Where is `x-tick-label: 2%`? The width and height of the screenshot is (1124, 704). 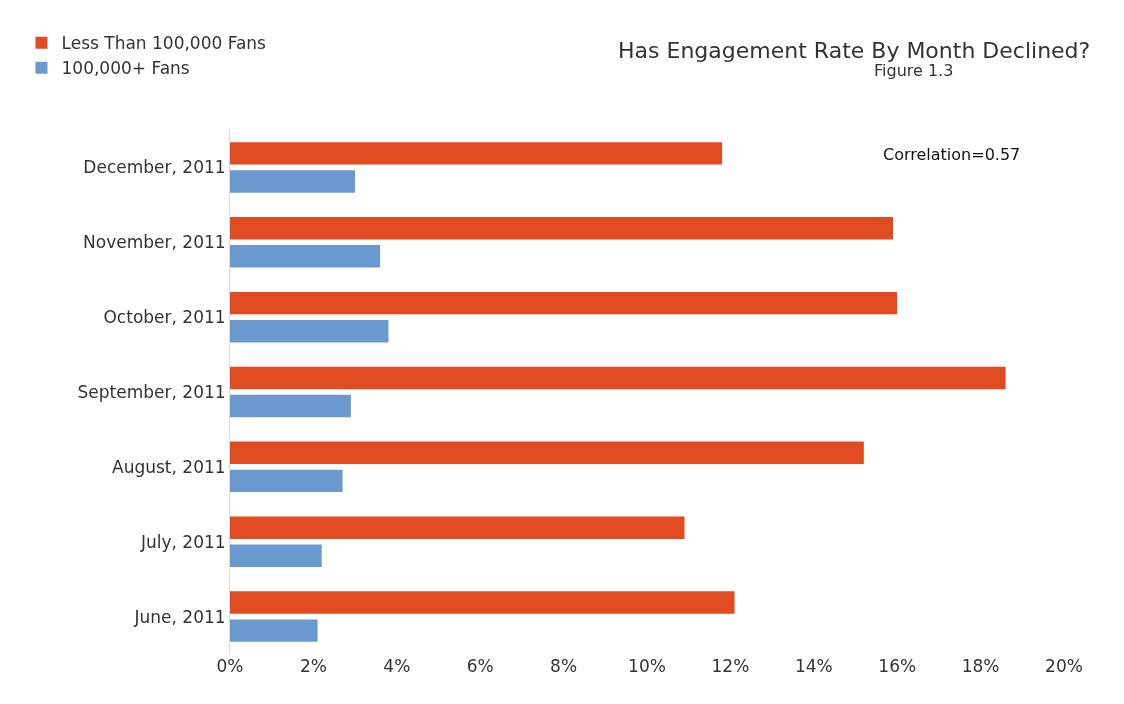 x-tick-label: 2% is located at coordinates (313, 666).